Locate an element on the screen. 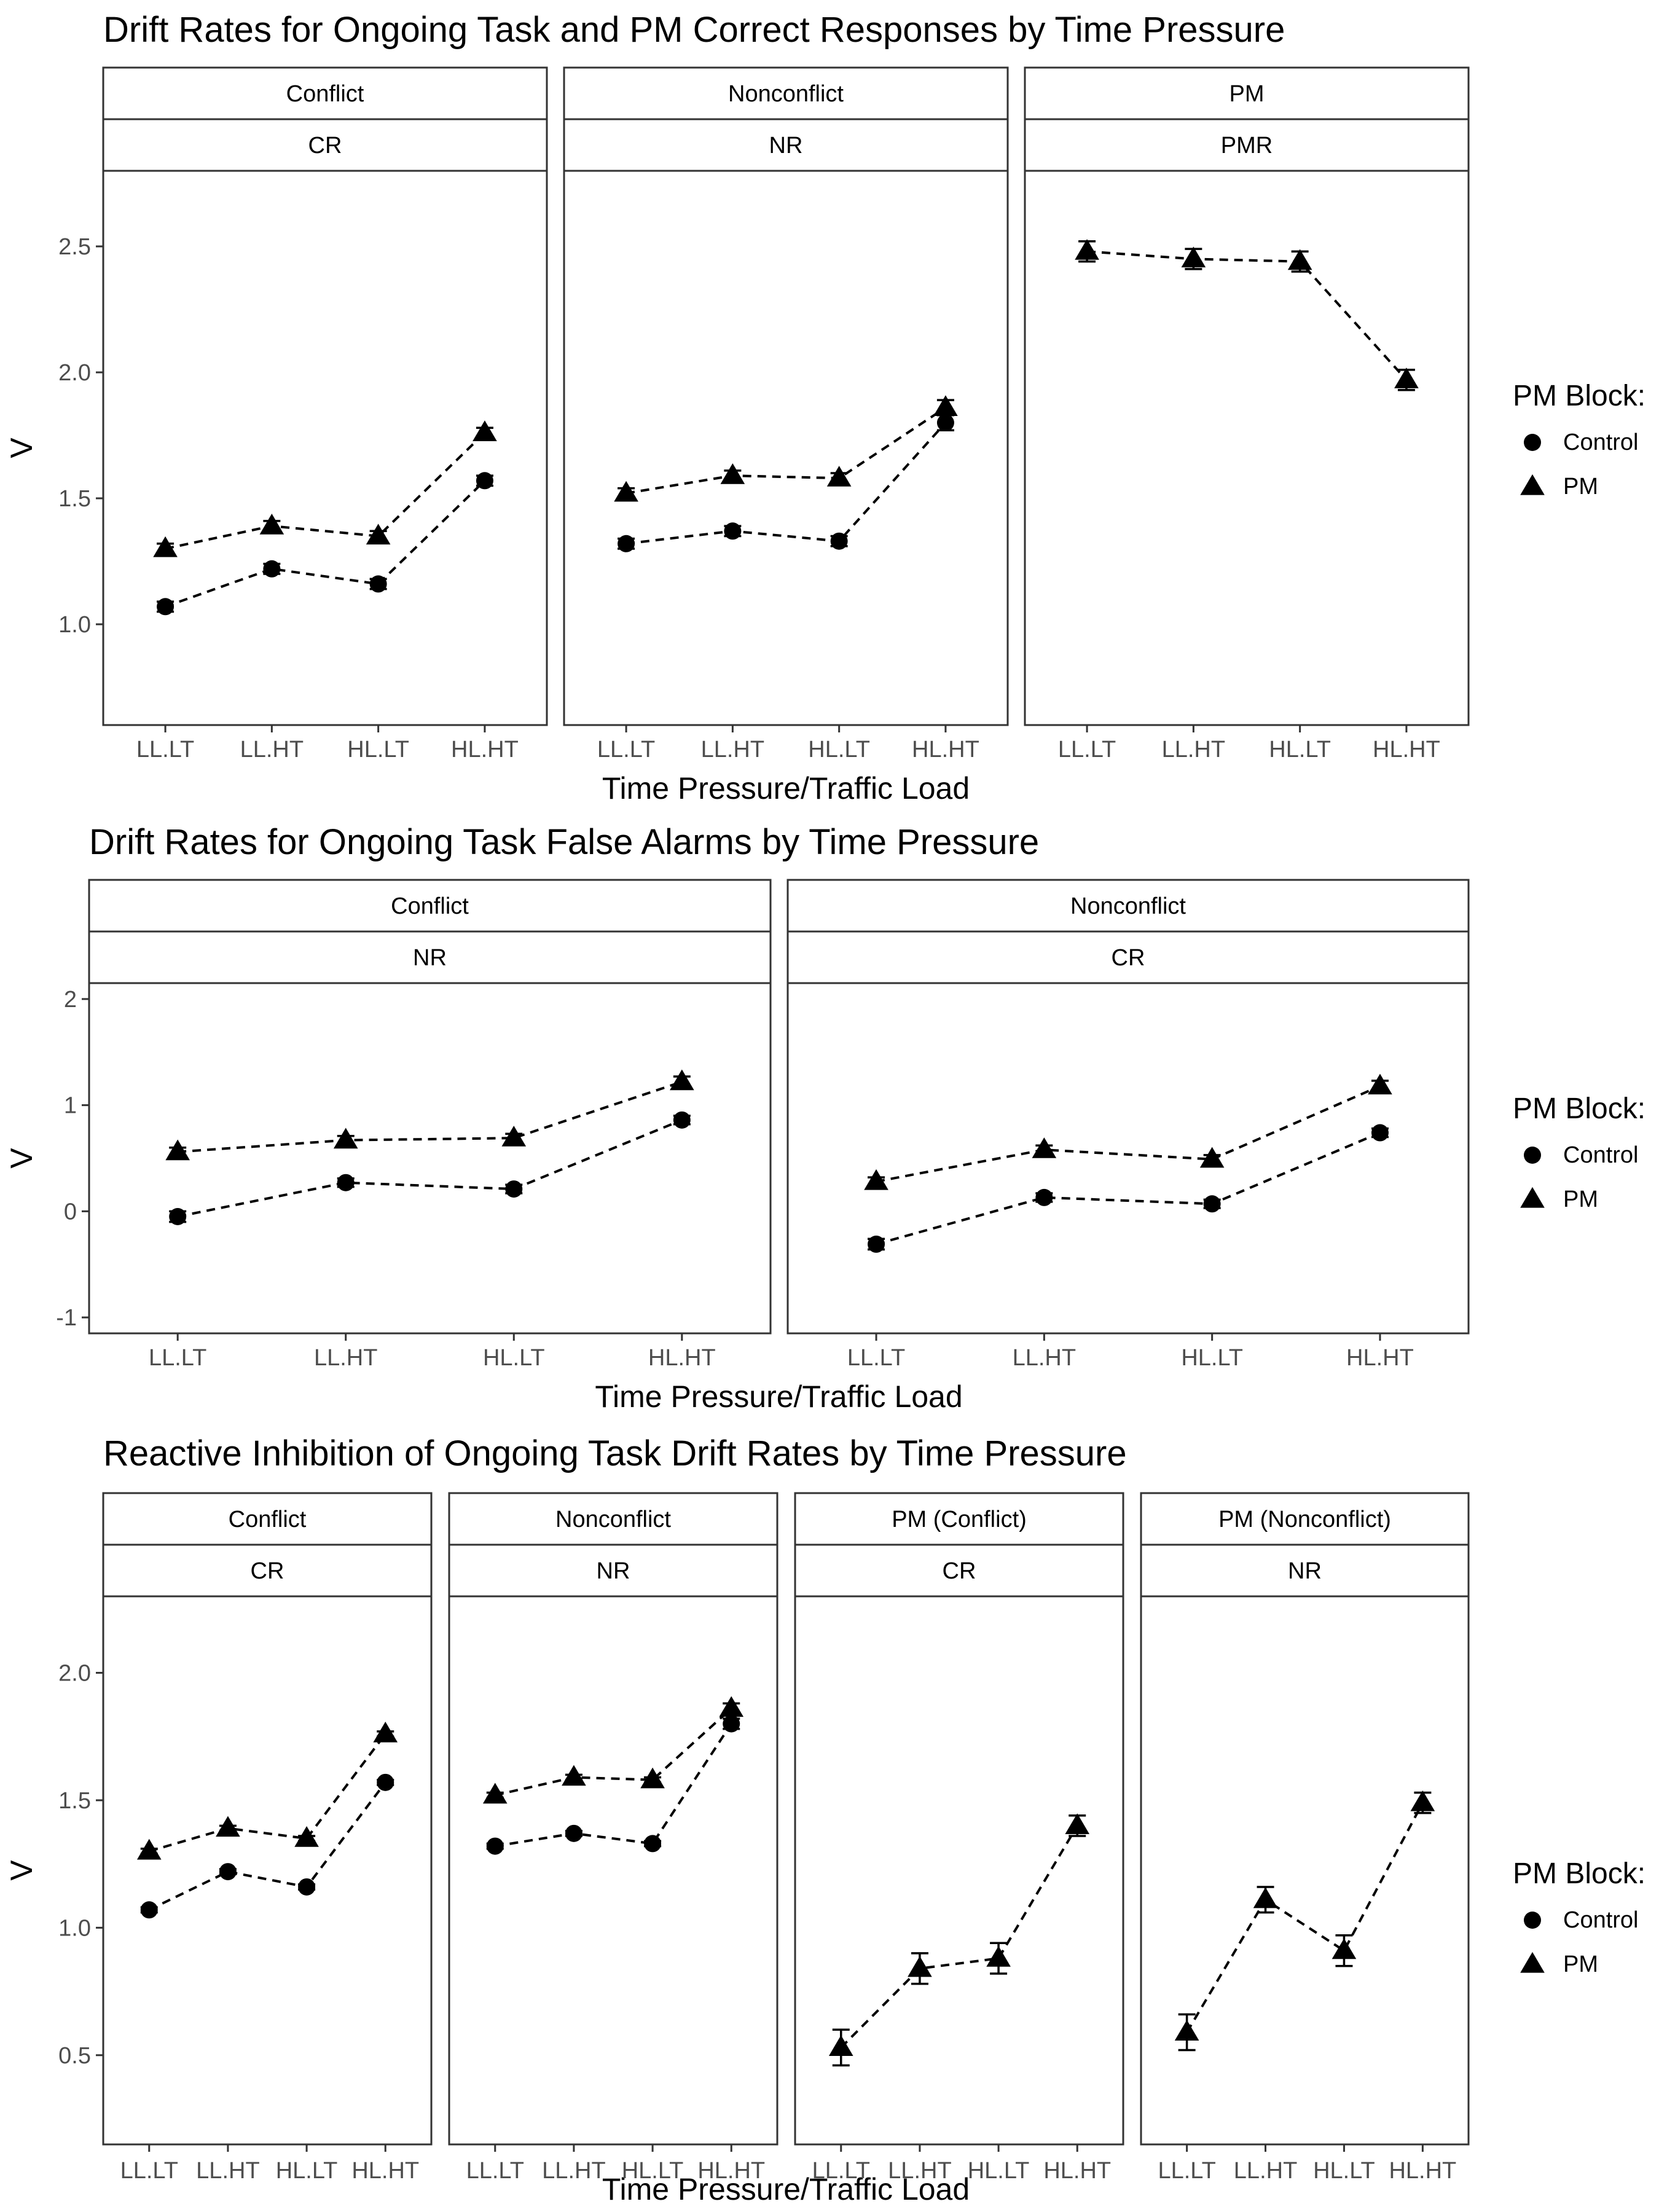  y-tick-label: -1 is located at coordinates (66, 1318).